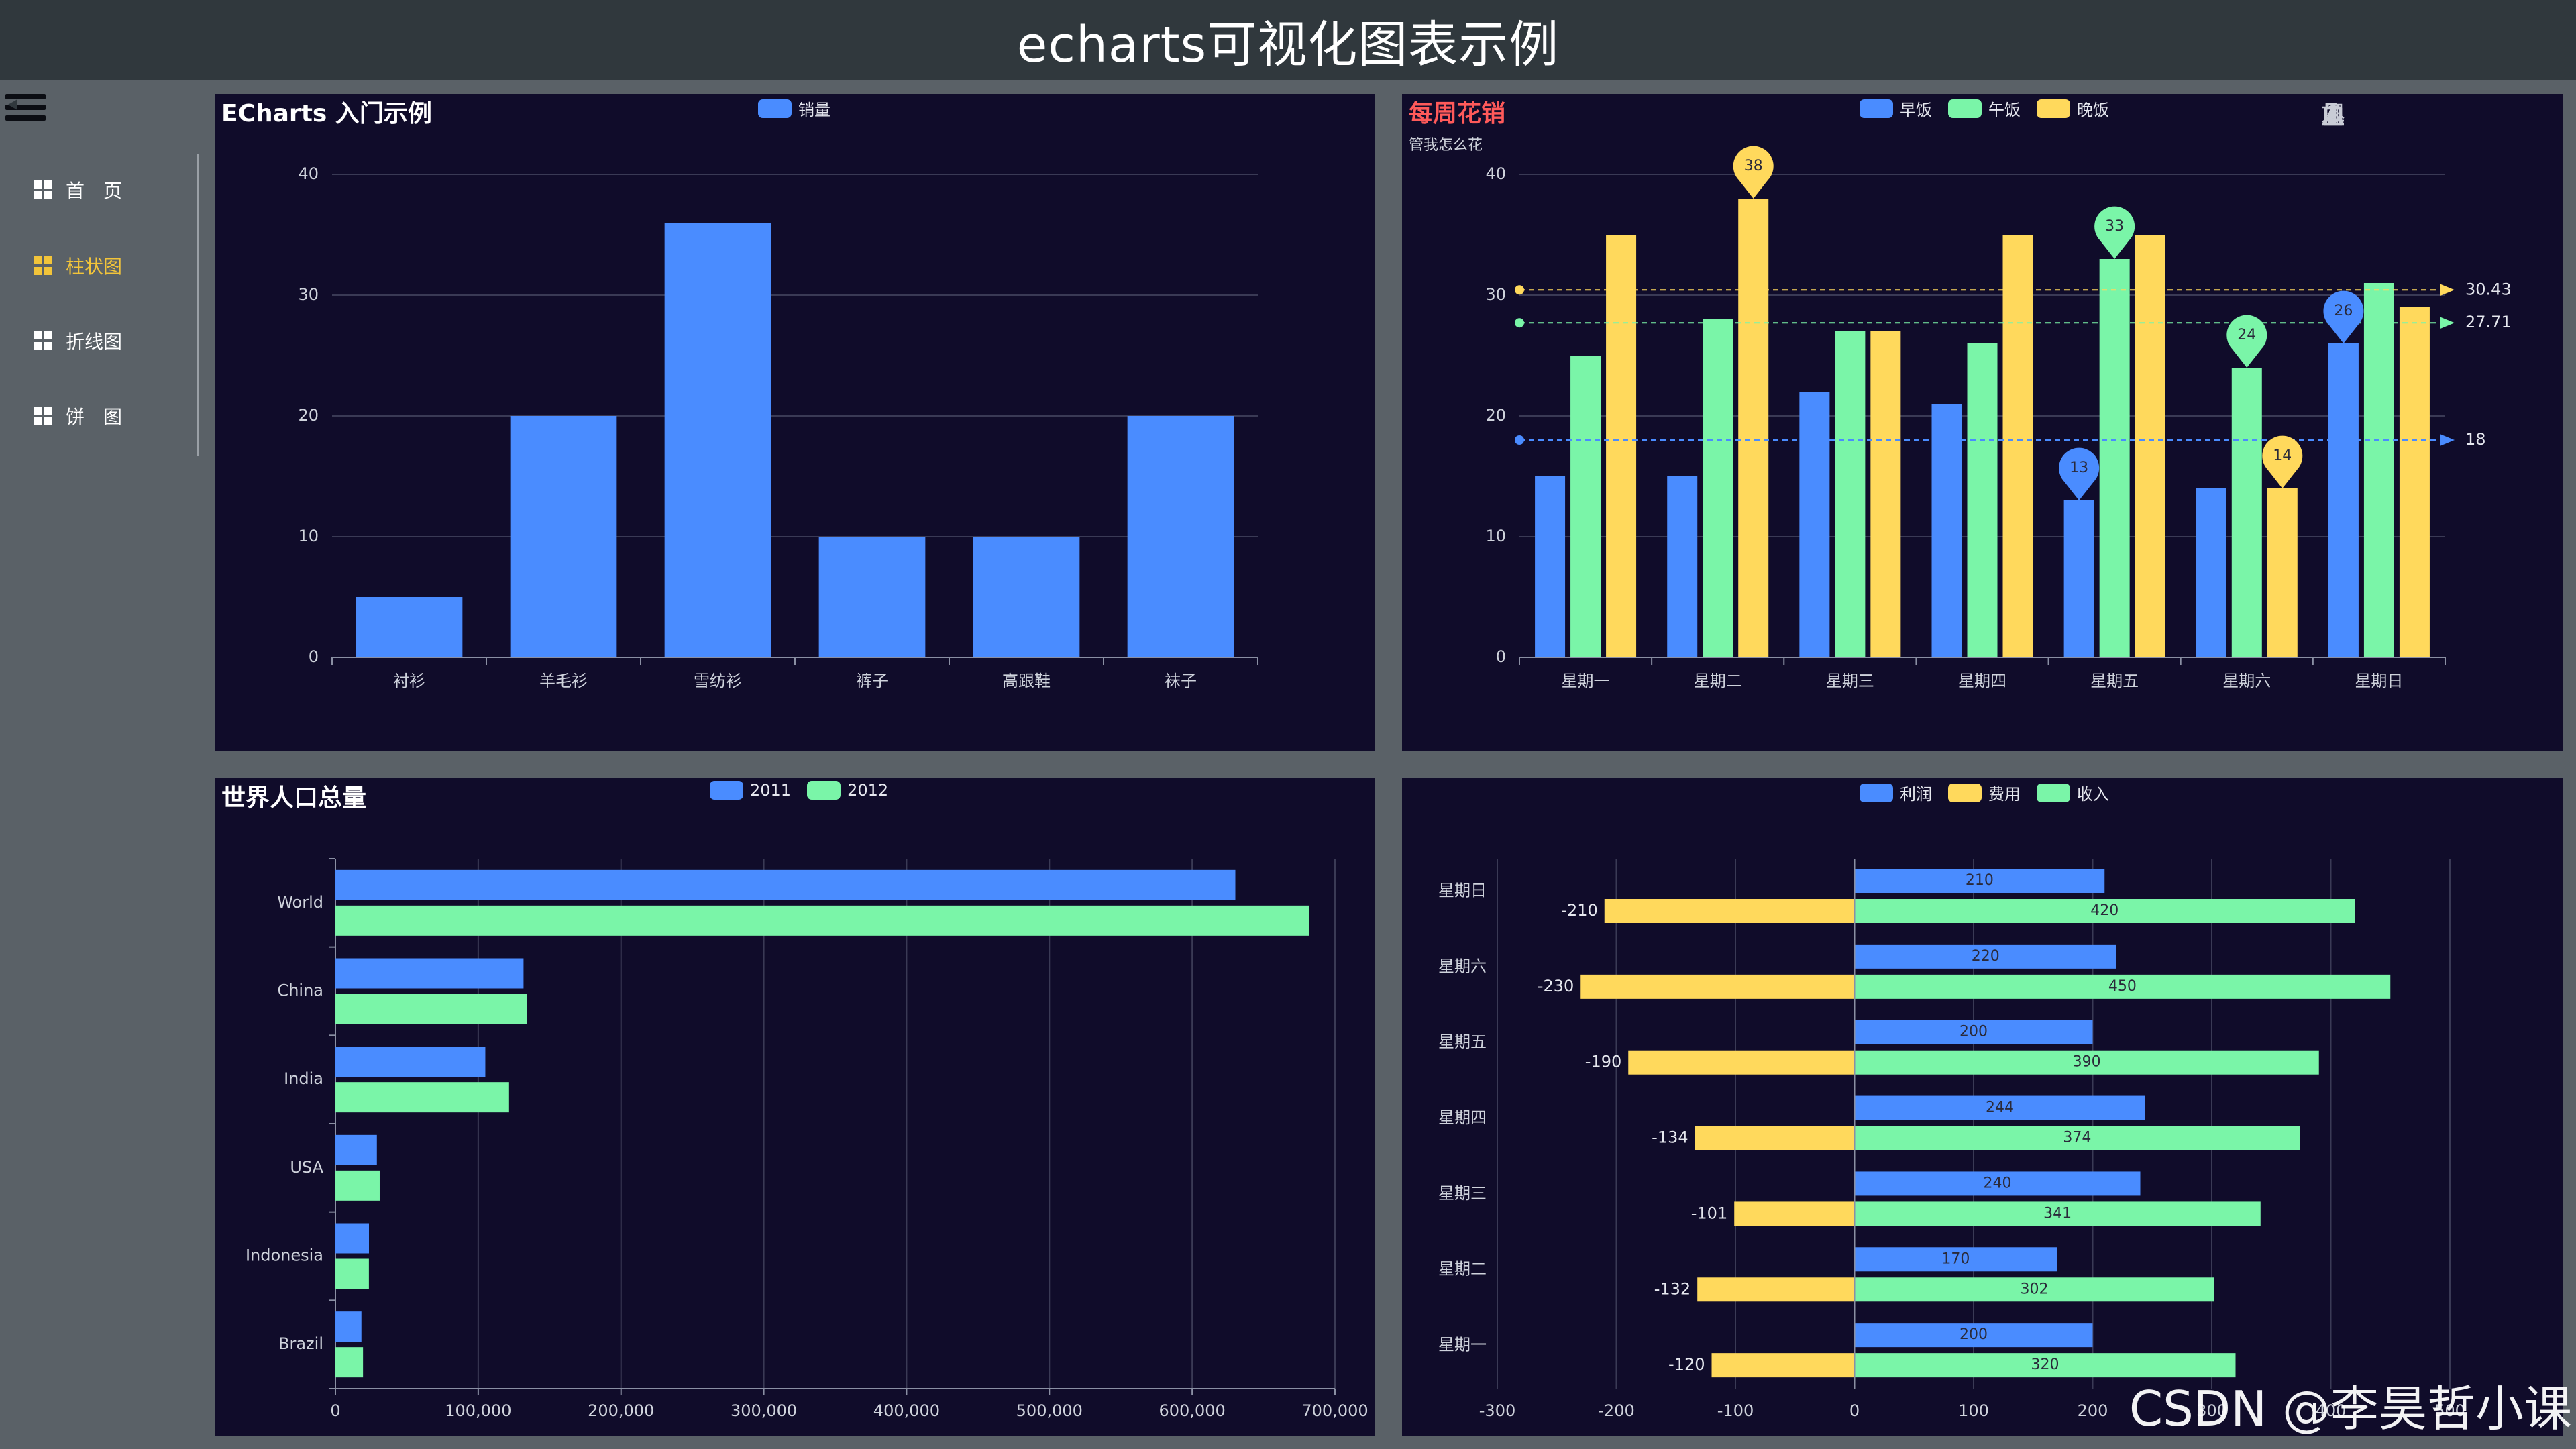 The width and height of the screenshot is (2576, 1449). What do you see at coordinates (1462, 966) in the screenshot?
I see `y-tick-label: 星期六` at bounding box center [1462, 966].